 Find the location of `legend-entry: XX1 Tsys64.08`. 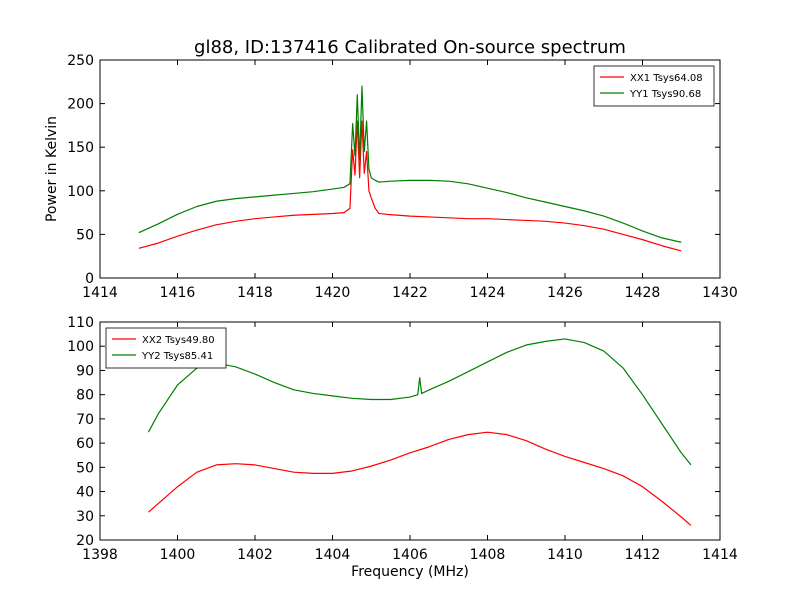

legend-entry: XX1 Tsys64.08 is located at coordinates (666, 78).